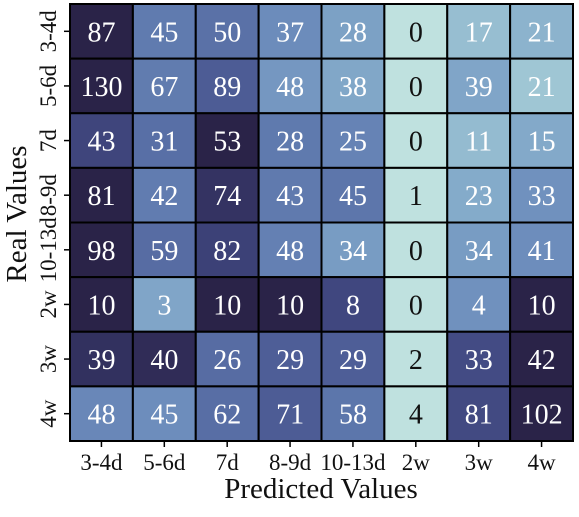 Image resolution: width=579 pixels, height=517 pixels. I want to click on heatmap-cell-r1-c3, so click(290, 86).